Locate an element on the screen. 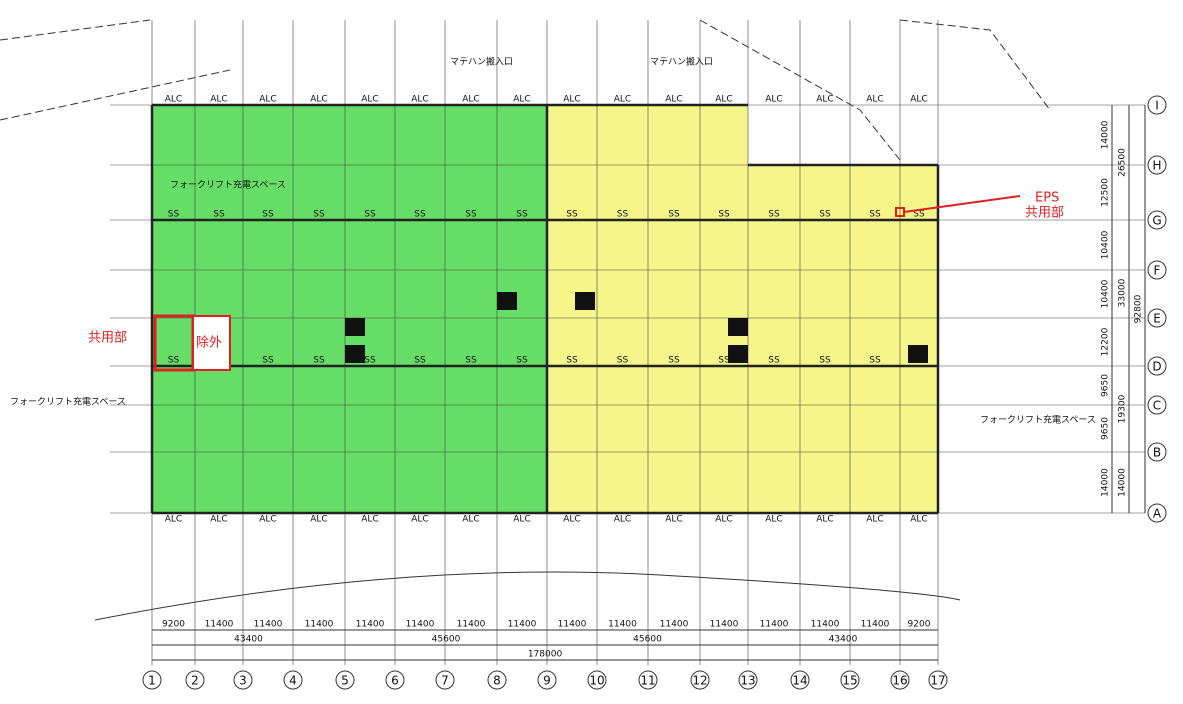  column-label: 1 is located at coordinates (152, 681).